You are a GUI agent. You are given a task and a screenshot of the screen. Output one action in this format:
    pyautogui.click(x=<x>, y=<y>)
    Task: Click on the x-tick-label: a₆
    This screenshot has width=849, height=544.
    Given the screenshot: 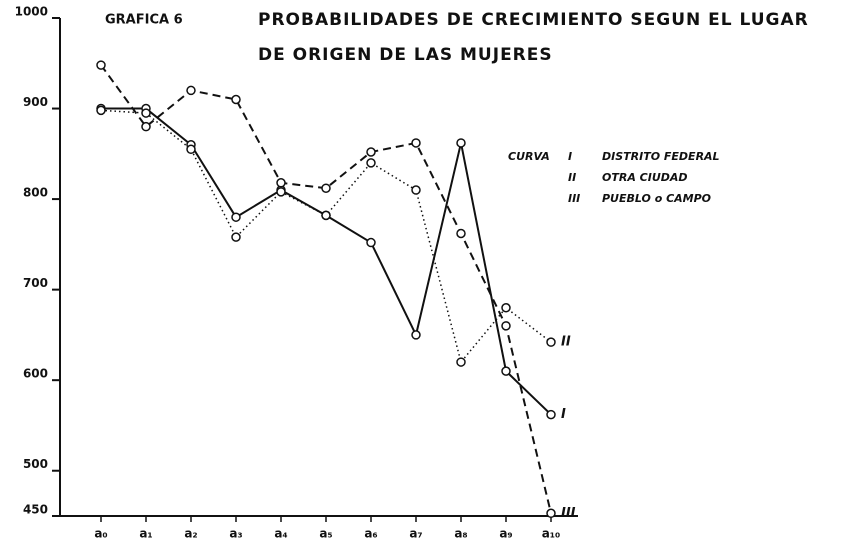 What is the action you would take?
    pyautogui.click(x=370, y=534)
    